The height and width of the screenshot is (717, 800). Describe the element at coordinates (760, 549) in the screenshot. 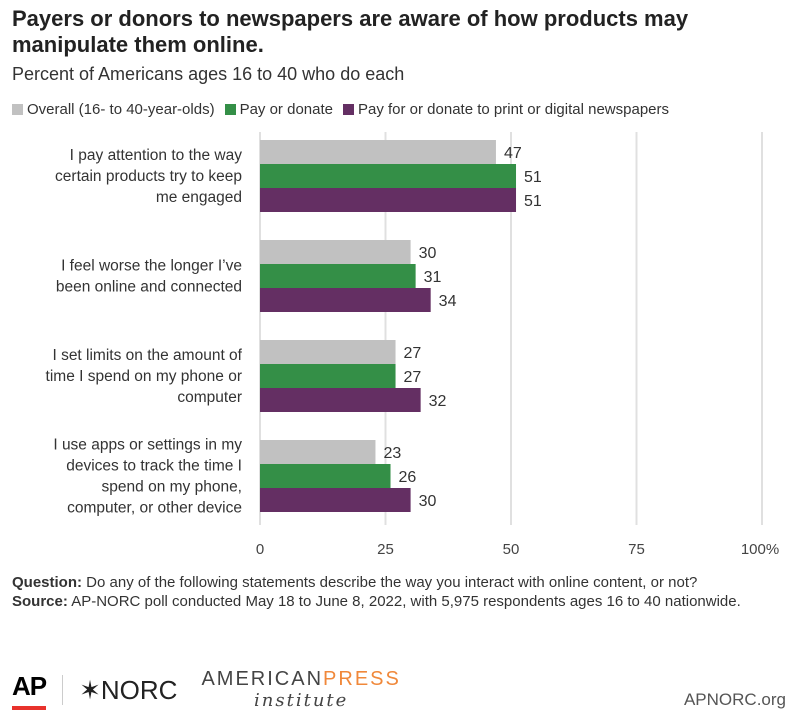

I see `x-tick-label: 100%` at that location.